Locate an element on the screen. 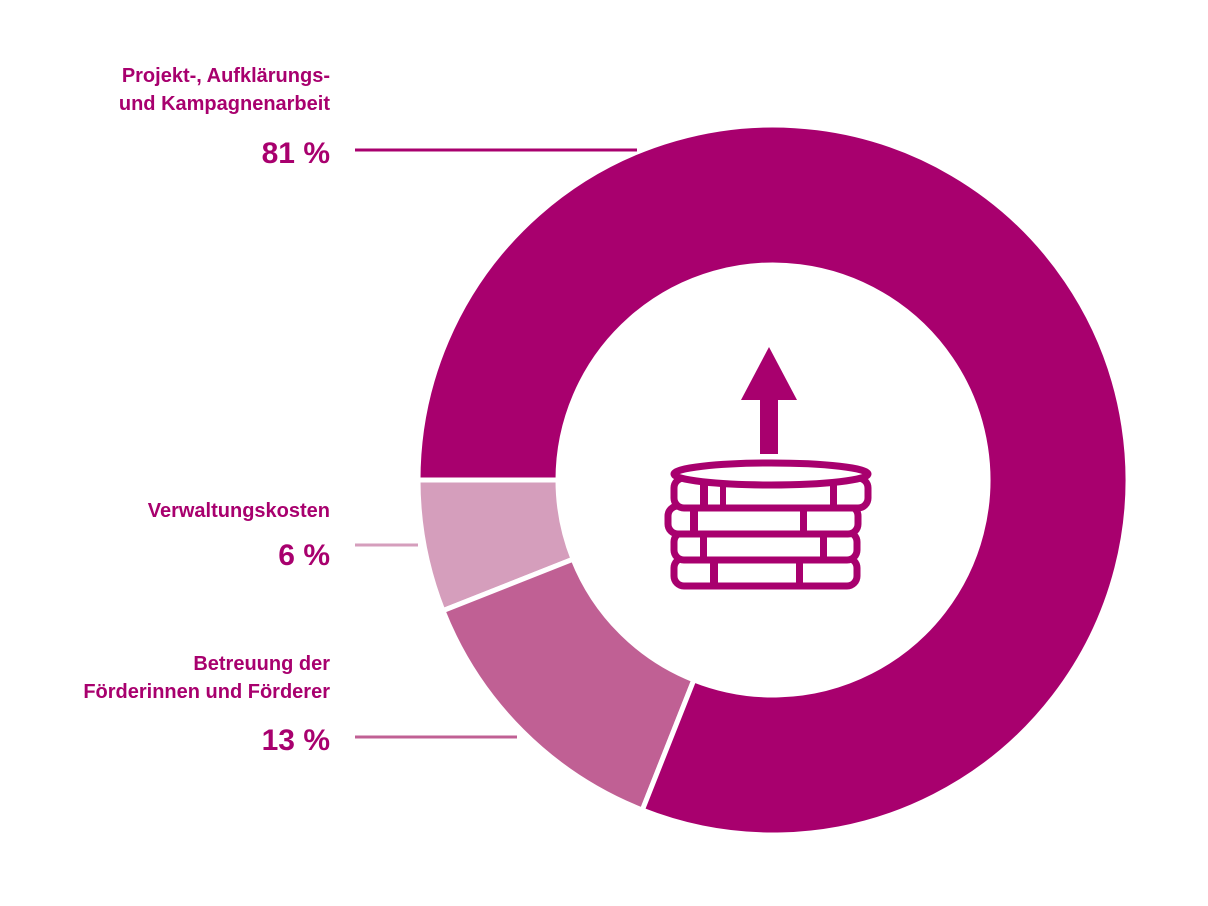 This screenshot has height=906, width=1208. slice-label: Verwaltungskosten is located at coordinates (239, 511).